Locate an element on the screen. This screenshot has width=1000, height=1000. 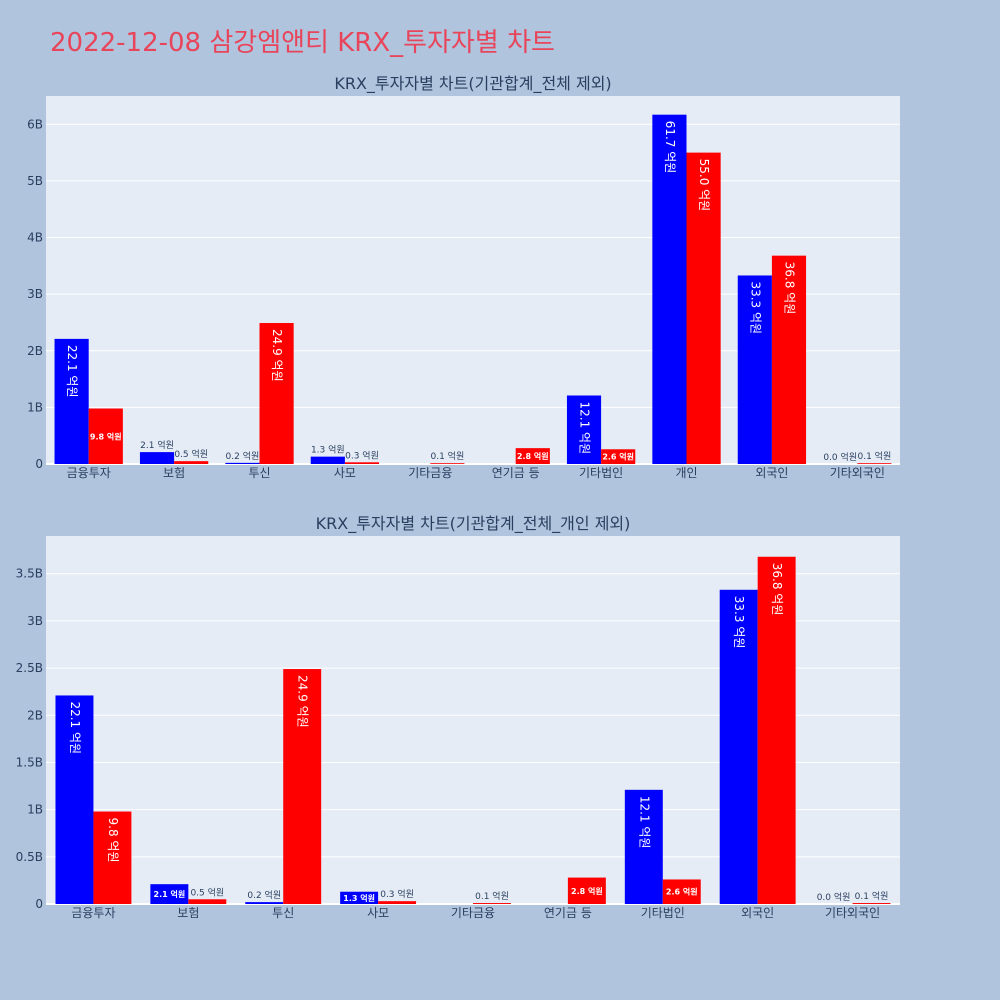
data-label: 61.7 억원 is located at coordinates (670, 147).